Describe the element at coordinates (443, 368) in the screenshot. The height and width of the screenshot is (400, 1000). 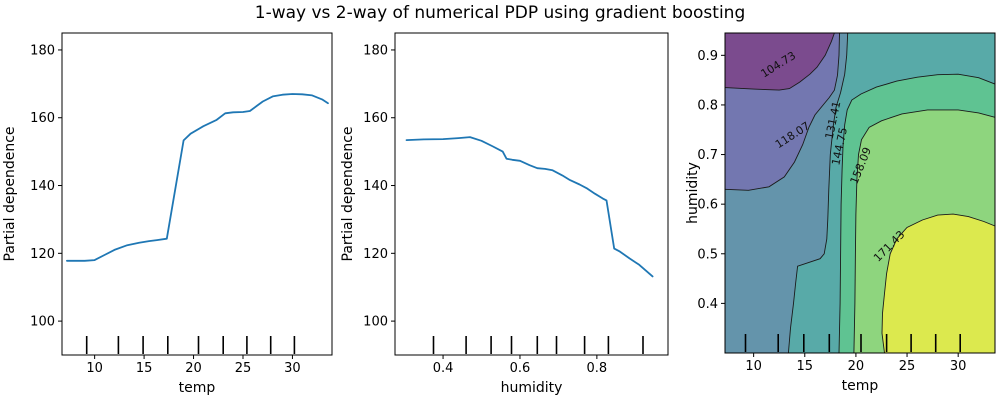
I see `x-tick-label: 0.4` at that location.